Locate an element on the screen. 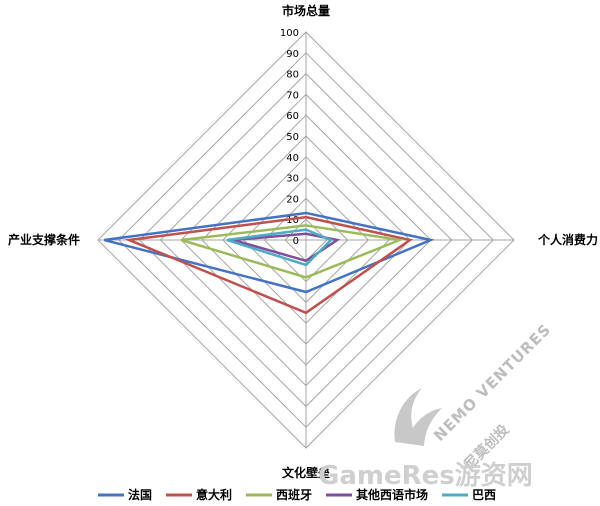 The image size is (600, 506). radial-tick-labels: 0 10 20 30 40 50 60 70 80 90 100 is located at coordinates (289, 137).